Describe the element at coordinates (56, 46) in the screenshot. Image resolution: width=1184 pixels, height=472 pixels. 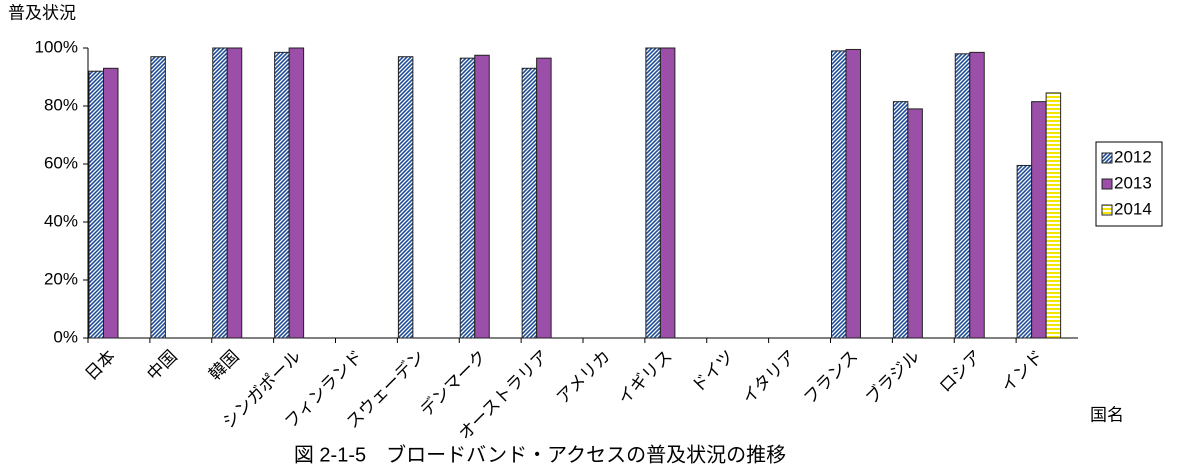
I see `y-tick-label: 100%` at that location.